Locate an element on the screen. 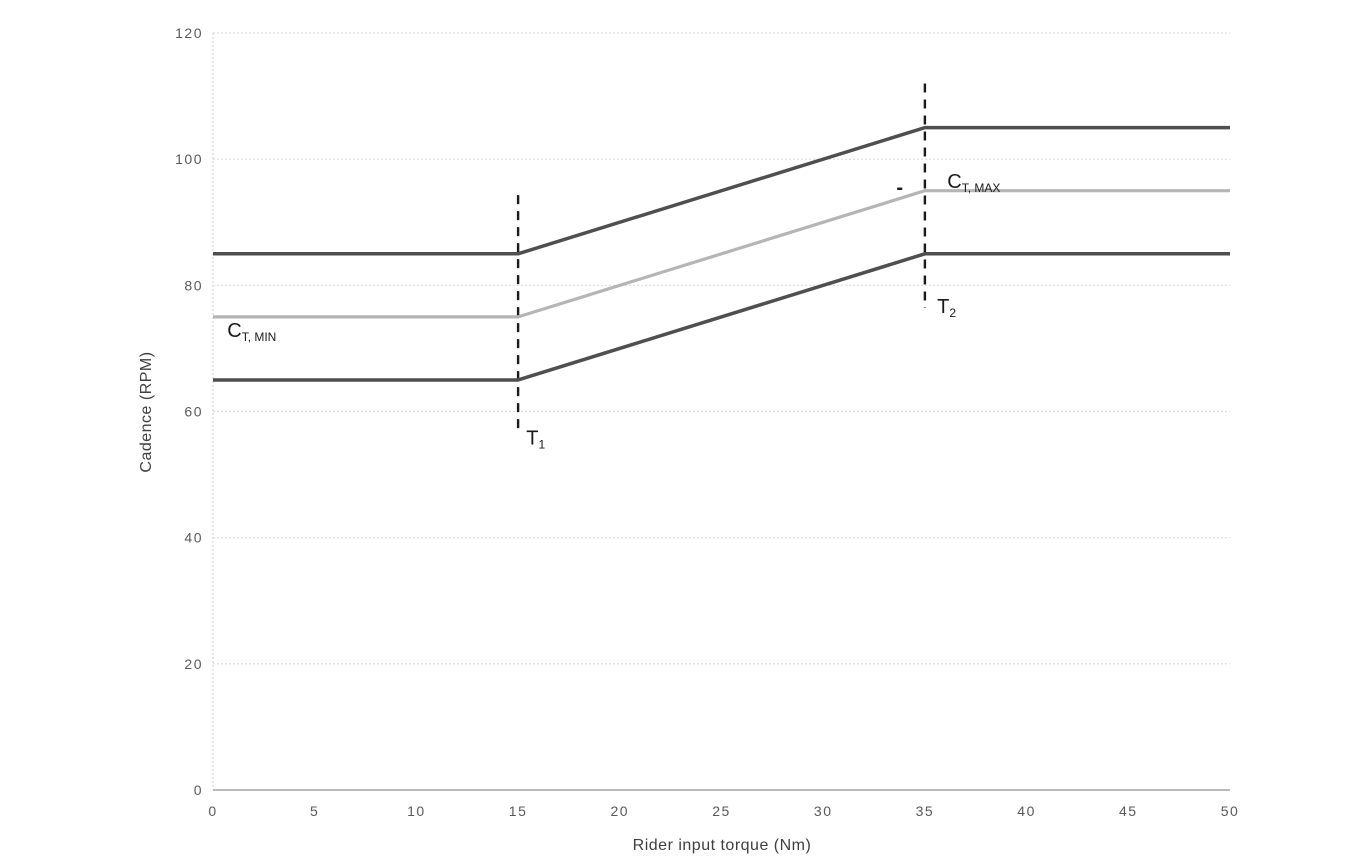 This screenshot has width=1358, height=865. x-tick-label: 35 is located at coordinates (925, 811).